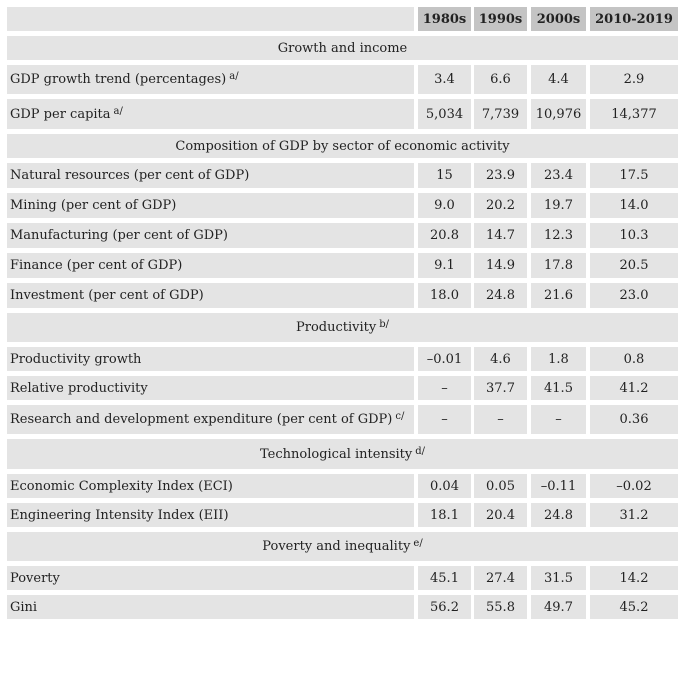  I want to click on cell-text: 27.4, so click(500, 578).